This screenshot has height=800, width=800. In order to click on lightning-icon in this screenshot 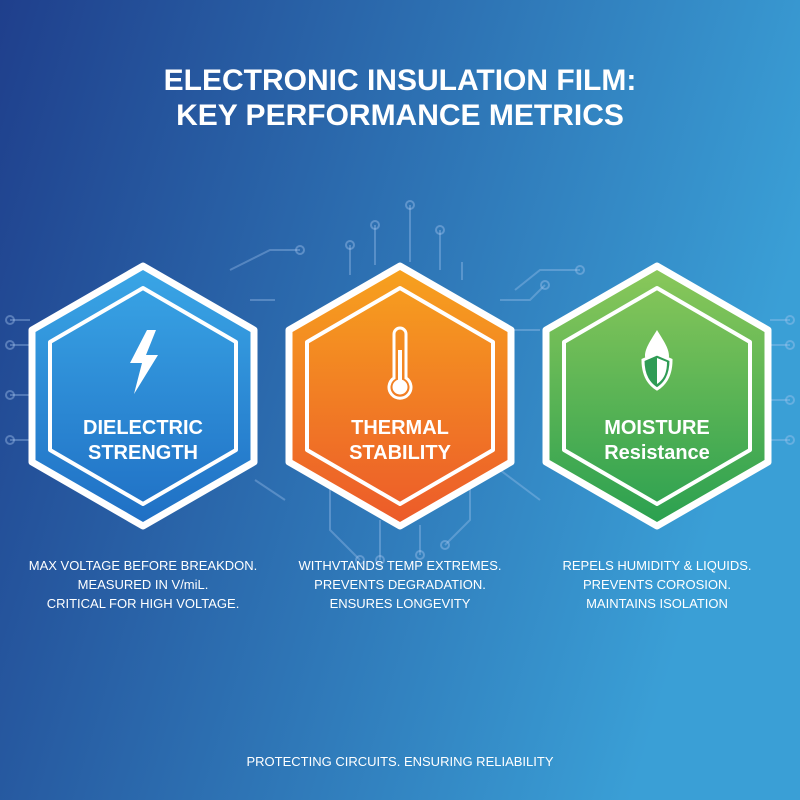, I will do `click(144, 362)`.